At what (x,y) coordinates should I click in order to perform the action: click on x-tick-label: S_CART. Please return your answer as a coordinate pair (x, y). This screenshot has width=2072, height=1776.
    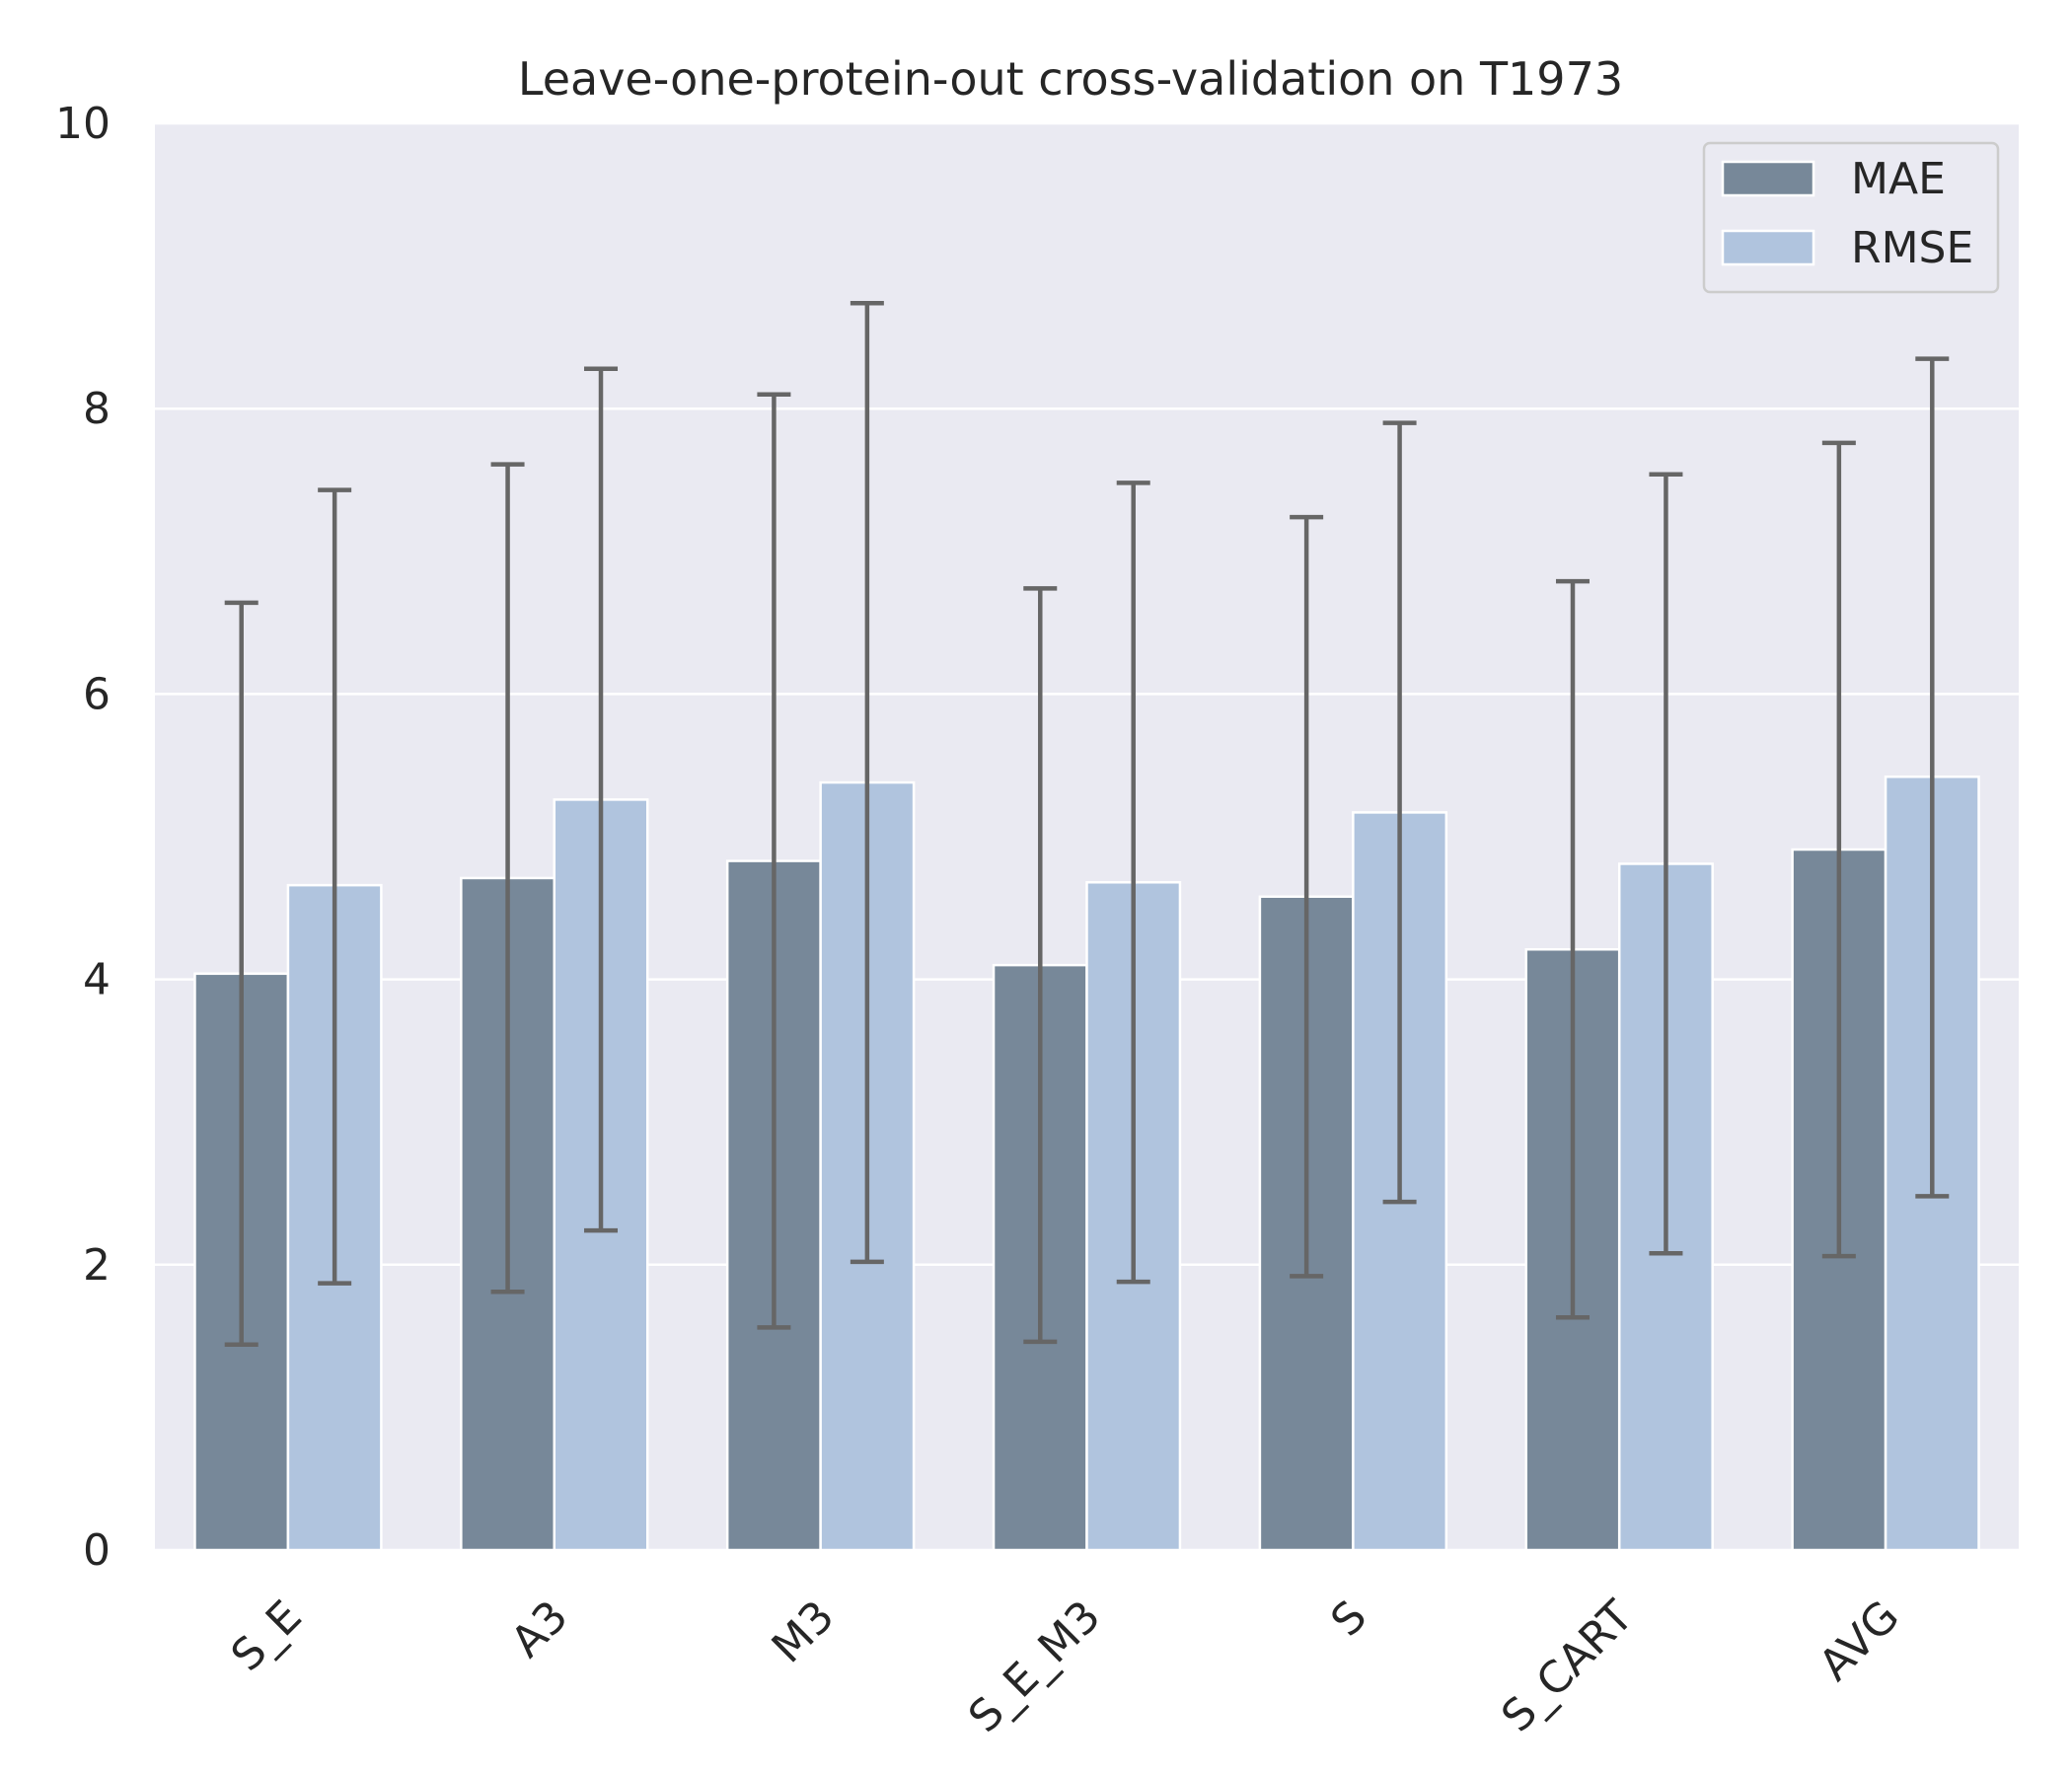
    Looking at the image, I should click on (1567, 1667).